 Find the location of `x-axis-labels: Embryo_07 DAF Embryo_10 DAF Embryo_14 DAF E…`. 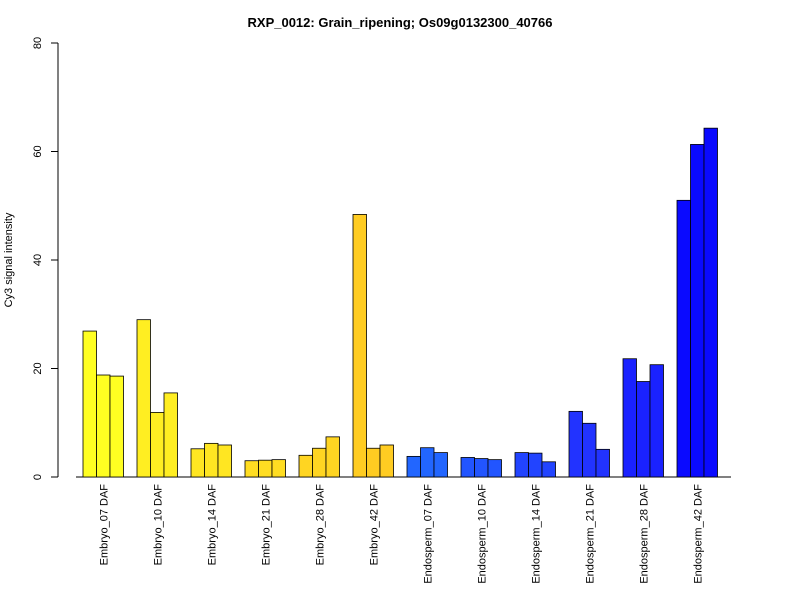

x-axis-labels: Embryo_07 DAF Embryo_10 DAF Embryo_14 DAF E… is located at coordinates (401, 534).